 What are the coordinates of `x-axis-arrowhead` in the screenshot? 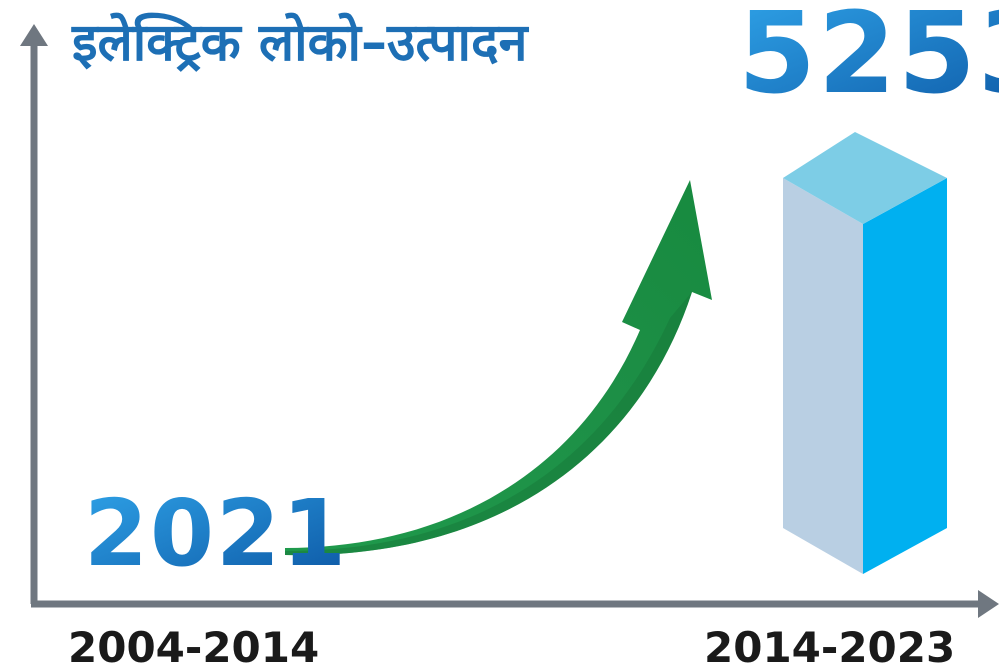 It's located at (988, 604).